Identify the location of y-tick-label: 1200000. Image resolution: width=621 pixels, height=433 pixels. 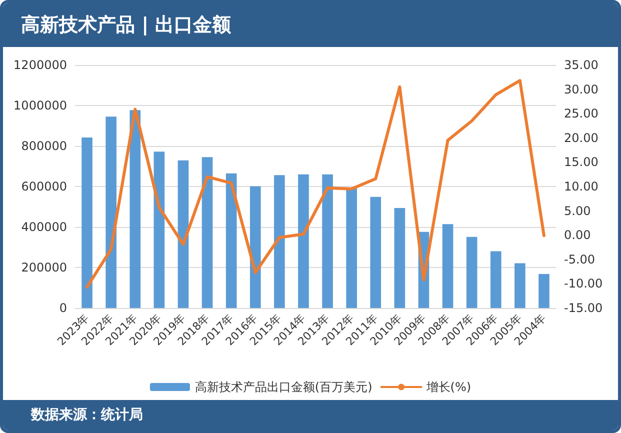
(40, 65).